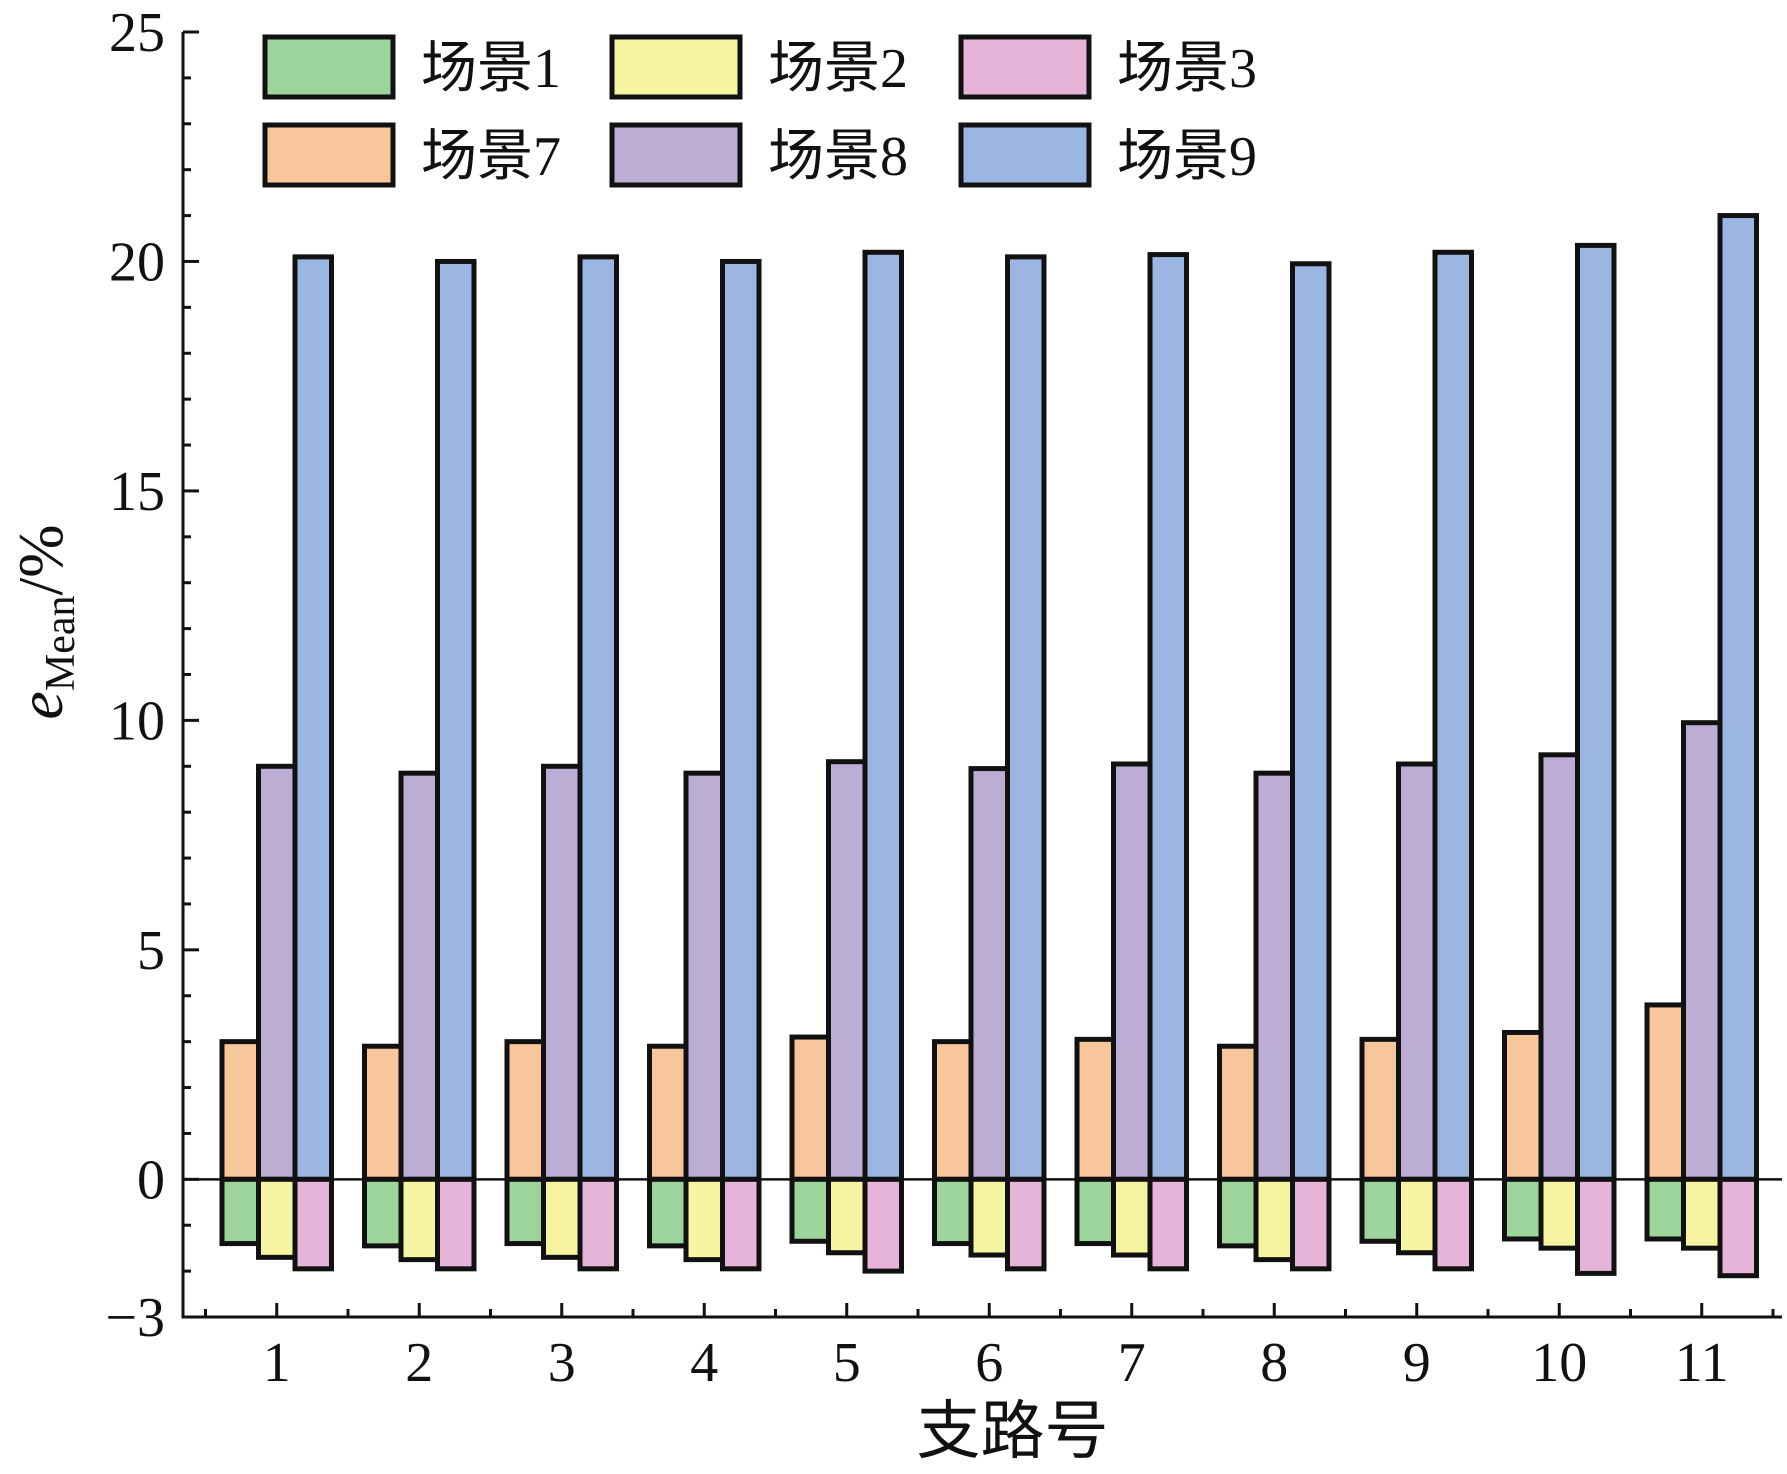 This screenshot has height=1474, width=1787. What do you see at coordinates (758, 155) in the screenshot?
I see `legend-item-场景8: 场景8` at bounding box center [758, 155].